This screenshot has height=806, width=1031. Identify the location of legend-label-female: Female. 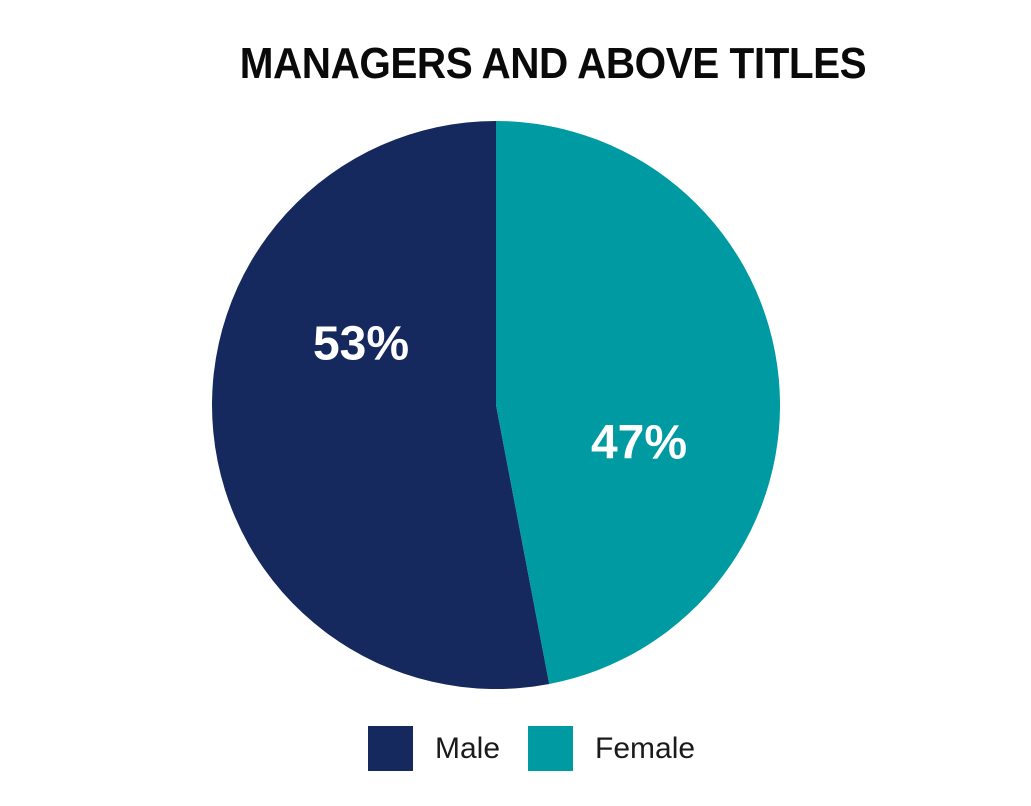
(645, 748).